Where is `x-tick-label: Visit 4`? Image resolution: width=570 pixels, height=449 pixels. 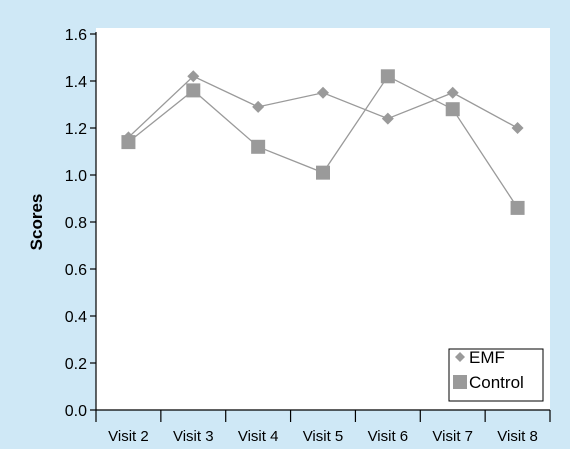 x-tick-label: Visit 4 is located at coordinates (258, 436).